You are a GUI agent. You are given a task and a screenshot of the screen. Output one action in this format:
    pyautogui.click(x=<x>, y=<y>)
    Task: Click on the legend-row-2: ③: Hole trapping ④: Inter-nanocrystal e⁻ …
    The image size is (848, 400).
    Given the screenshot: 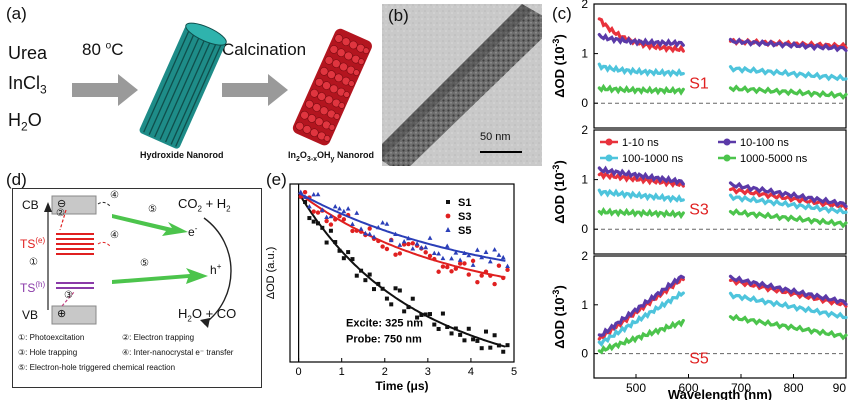 What is the action you would take?
    pyautogui.click(x=126, y=352)
    